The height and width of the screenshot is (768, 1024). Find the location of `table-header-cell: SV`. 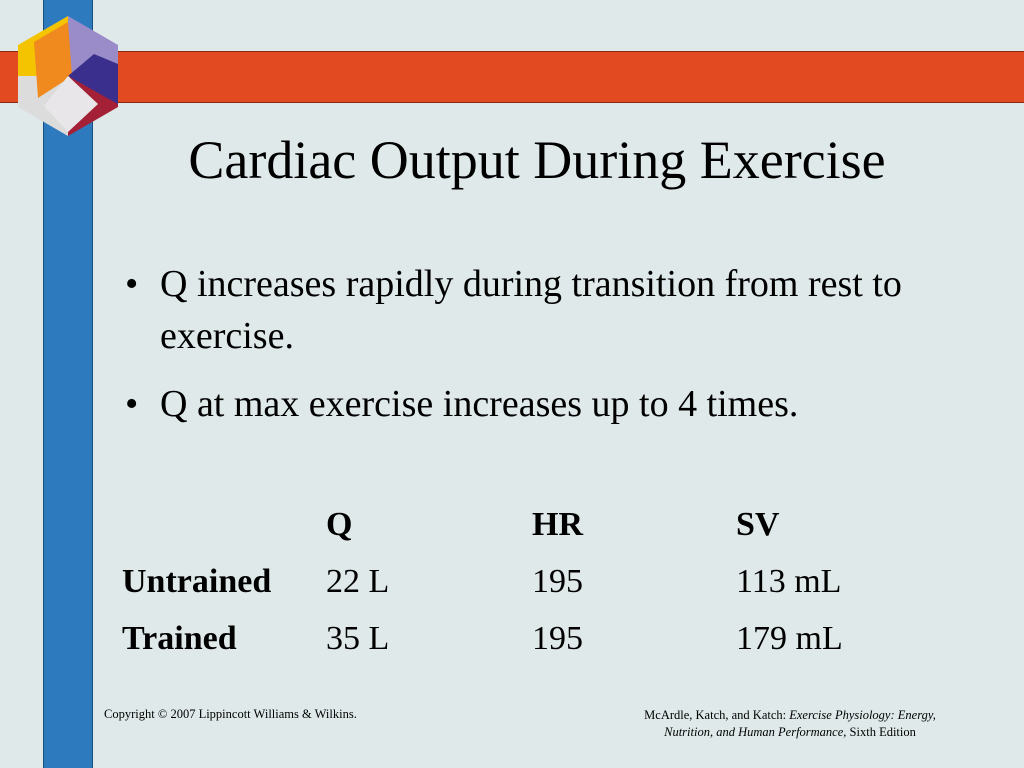

table-header-cell: SV is located at coordinates (758, 524).